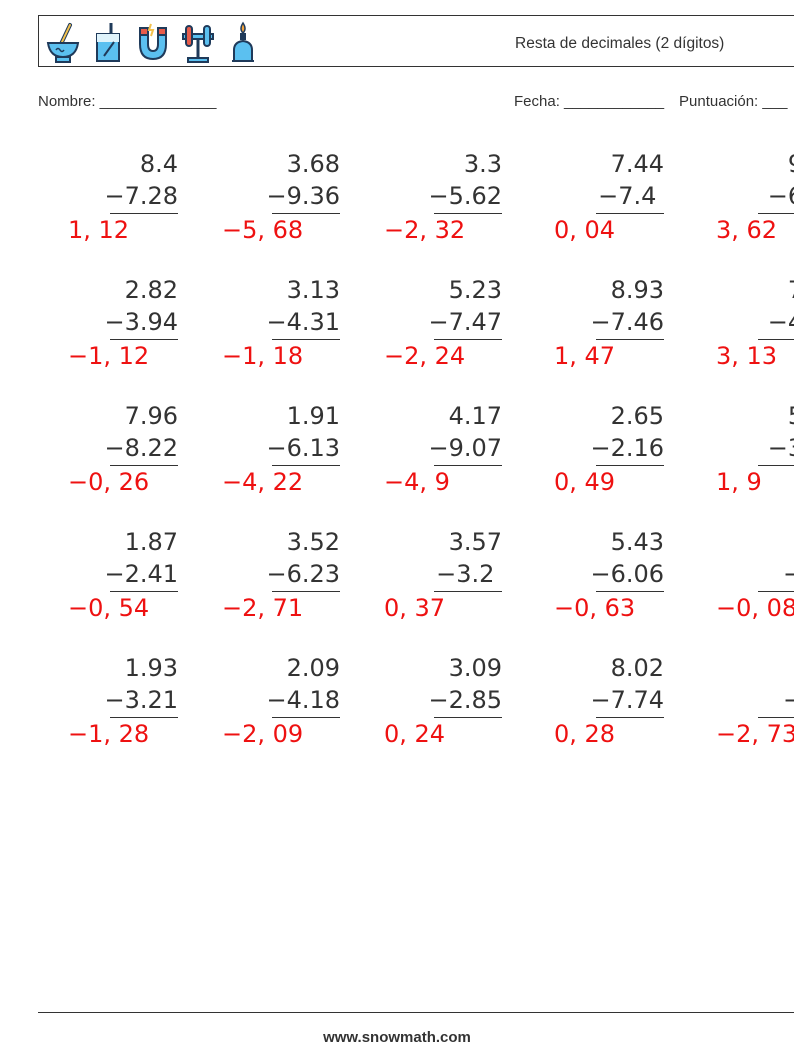 The width and height of the screenshot is (794, 1053). I want to click on subtrahend: −6.06, so click(627, 574).